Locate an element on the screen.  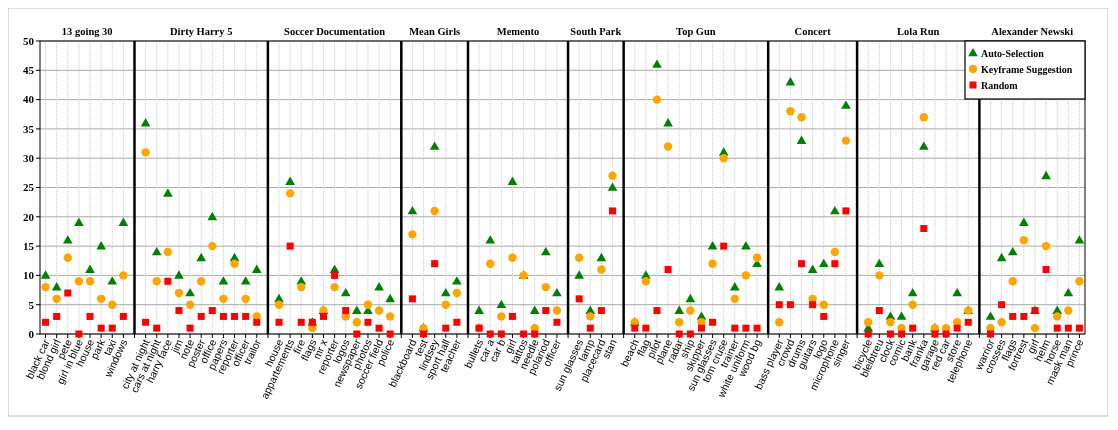
y-tick-label: 10 is located at coordinates (29, 275).